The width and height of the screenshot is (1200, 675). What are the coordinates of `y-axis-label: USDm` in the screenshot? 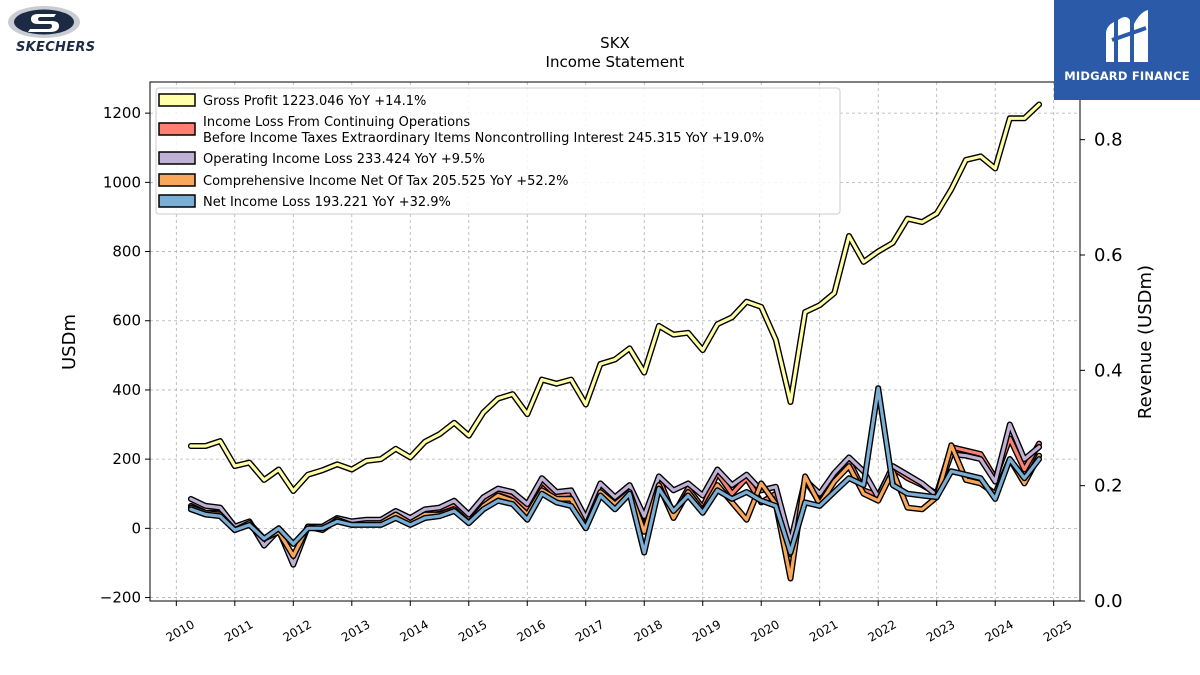 It's located at (69, 342).